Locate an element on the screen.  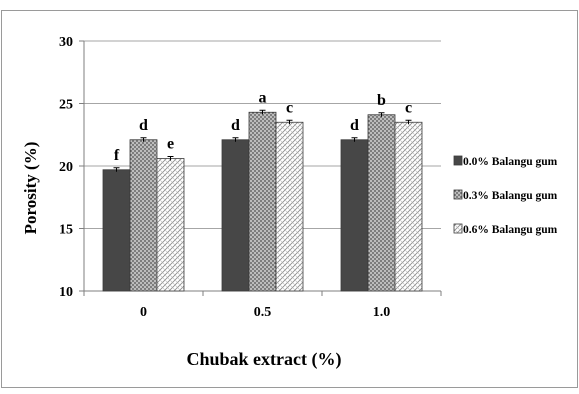
significance-letter: a is located at coordinates (263, 97).